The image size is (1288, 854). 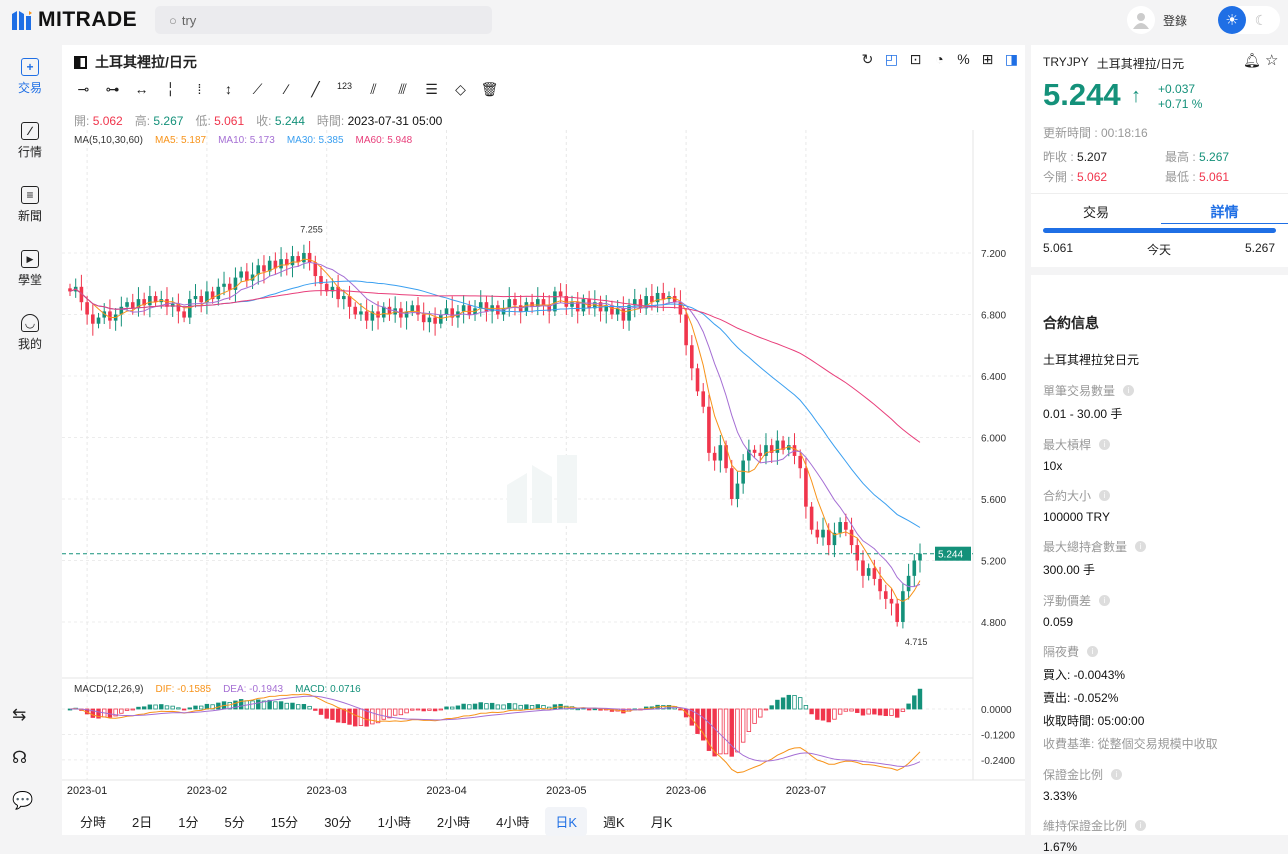 I want to click on search-input, so click(x=321, y=20).